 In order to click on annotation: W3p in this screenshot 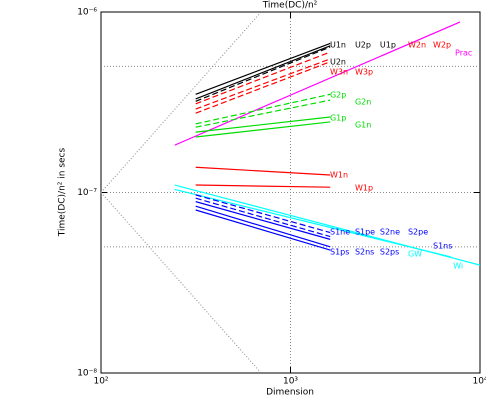, I will do `click(364, 72)`.